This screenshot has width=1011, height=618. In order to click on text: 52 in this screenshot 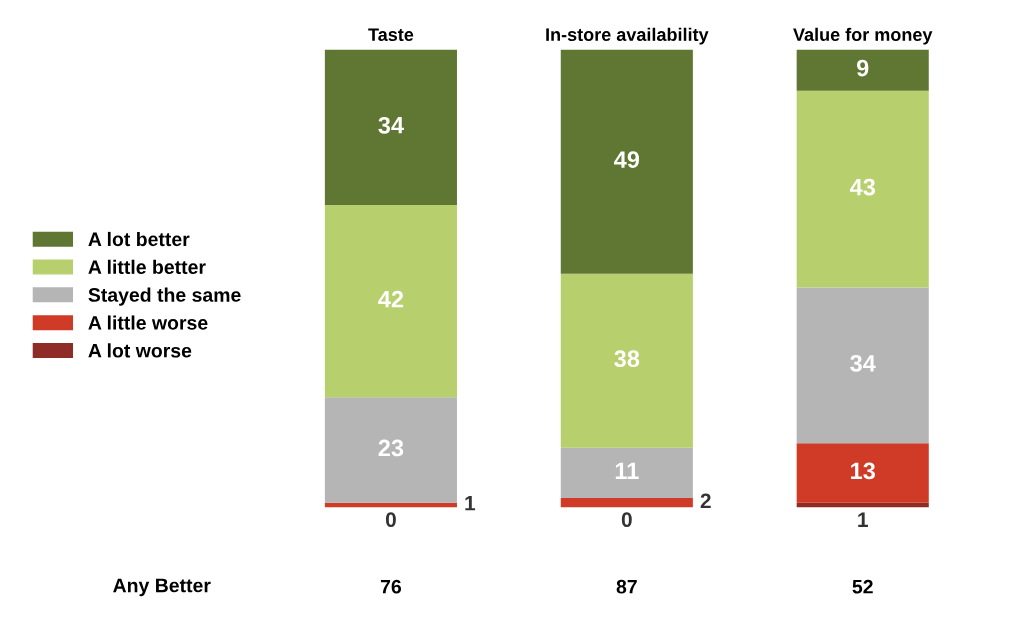, I will do `click(862, 586)`.